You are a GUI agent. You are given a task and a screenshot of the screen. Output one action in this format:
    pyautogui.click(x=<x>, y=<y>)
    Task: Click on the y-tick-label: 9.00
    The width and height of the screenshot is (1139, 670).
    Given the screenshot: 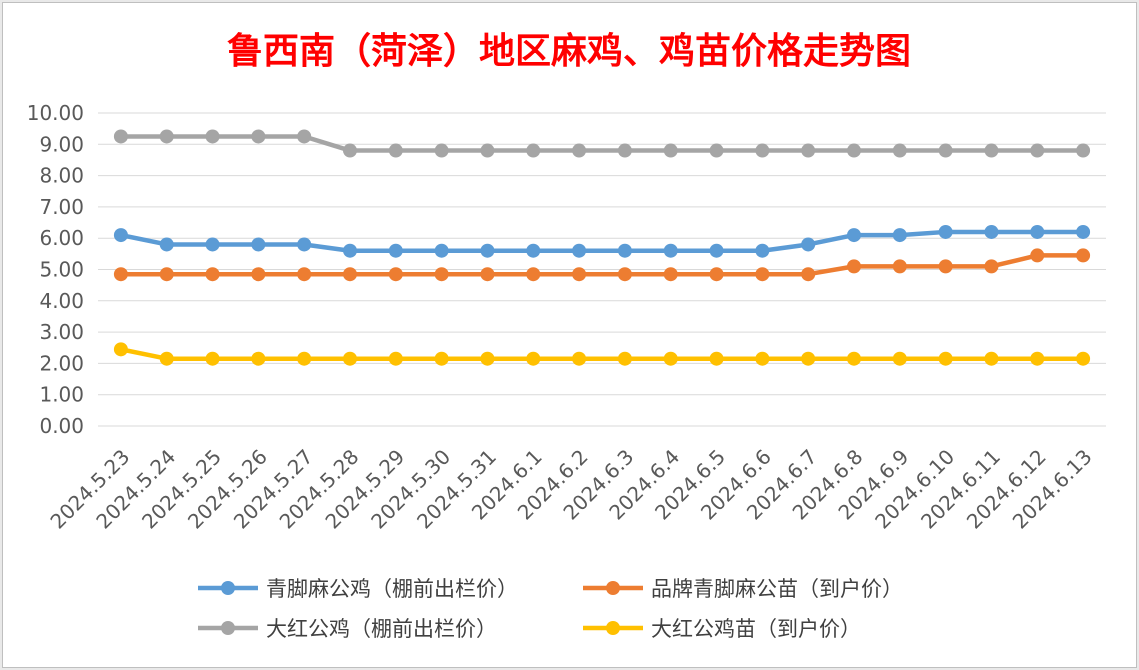 What is the action you would take?
    pyautogui.click(x=61, y=144)
    